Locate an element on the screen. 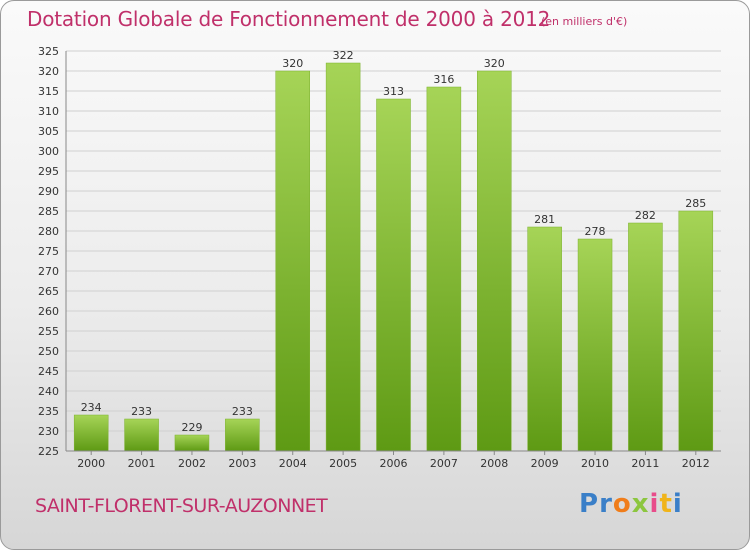  y-tick-label: 255 is located at coordinates (48, 331).